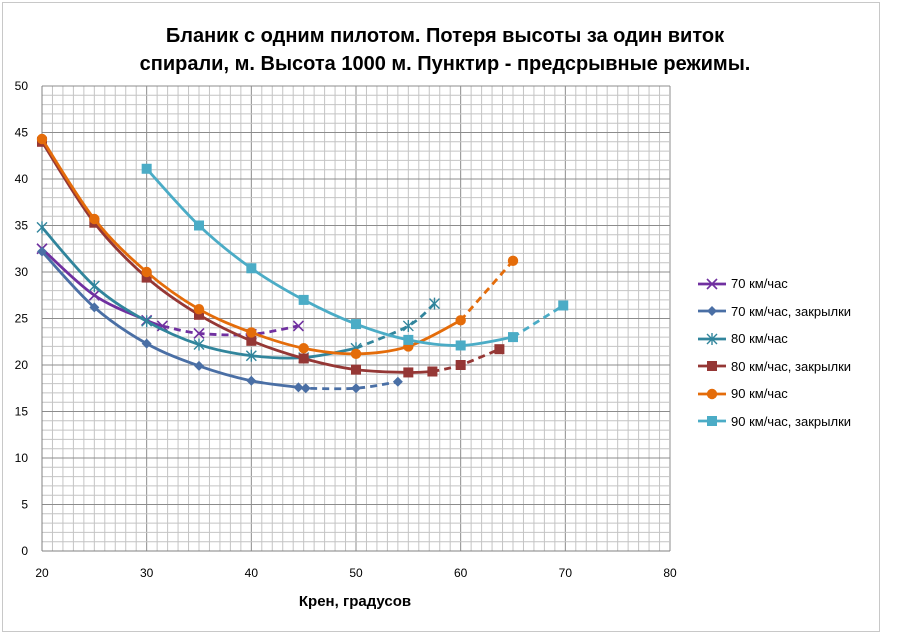 The height and width of the screenshot is (644, 902). What do you see at coordinates (22, 412) in the screenshot?
I see `y-tick-label: 15` at bounding box center [22, 412].